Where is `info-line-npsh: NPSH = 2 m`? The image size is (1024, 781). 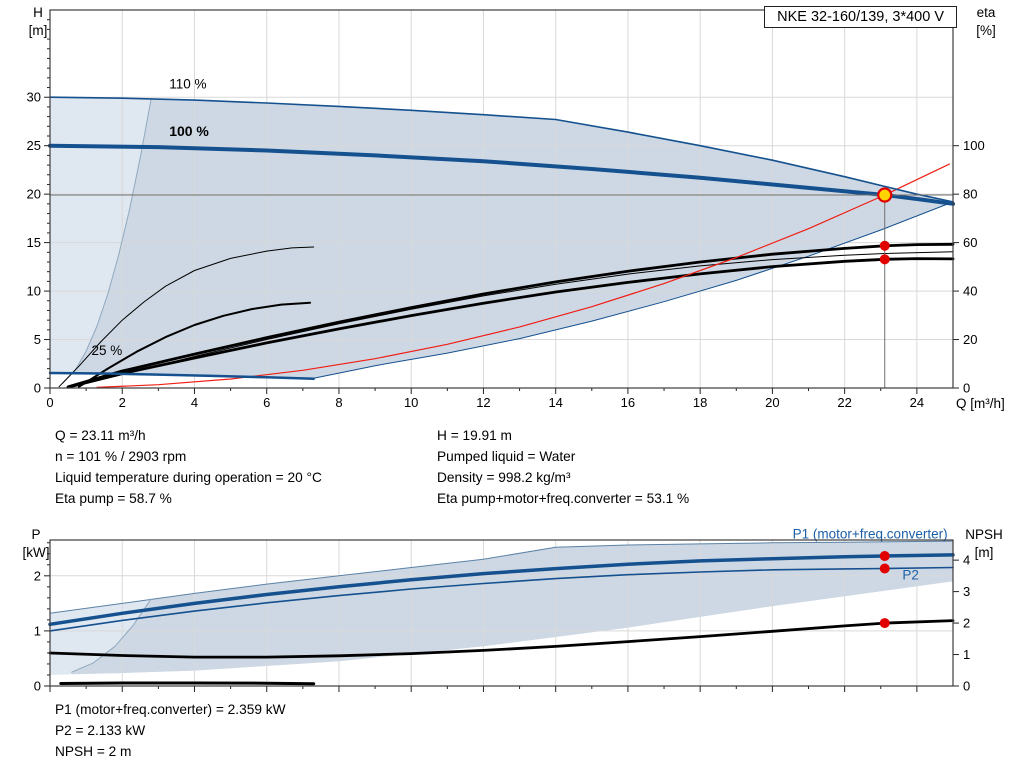
info-line-npsh: NPSH = 2 m is located at coordinates (93, 751).